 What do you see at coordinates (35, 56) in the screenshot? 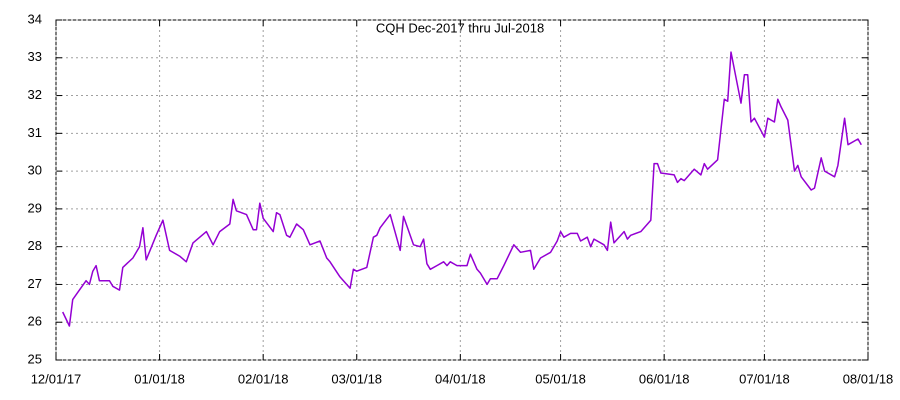
I see `y-tick-label: 33` at bounding box center [35, 56].